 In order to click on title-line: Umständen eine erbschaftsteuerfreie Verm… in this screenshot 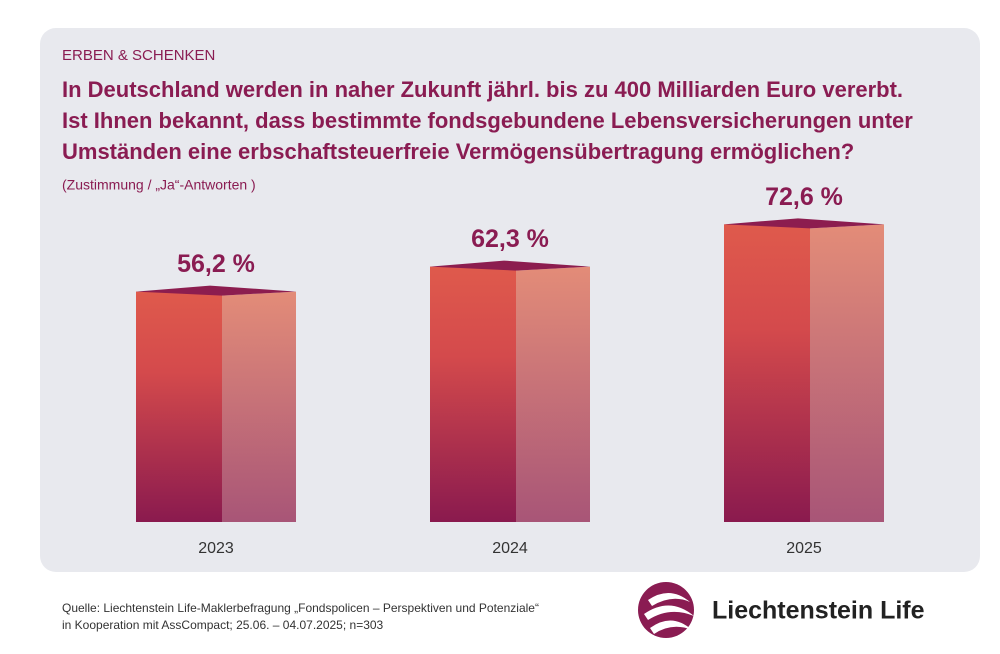, I will do `click(458, 151)`.